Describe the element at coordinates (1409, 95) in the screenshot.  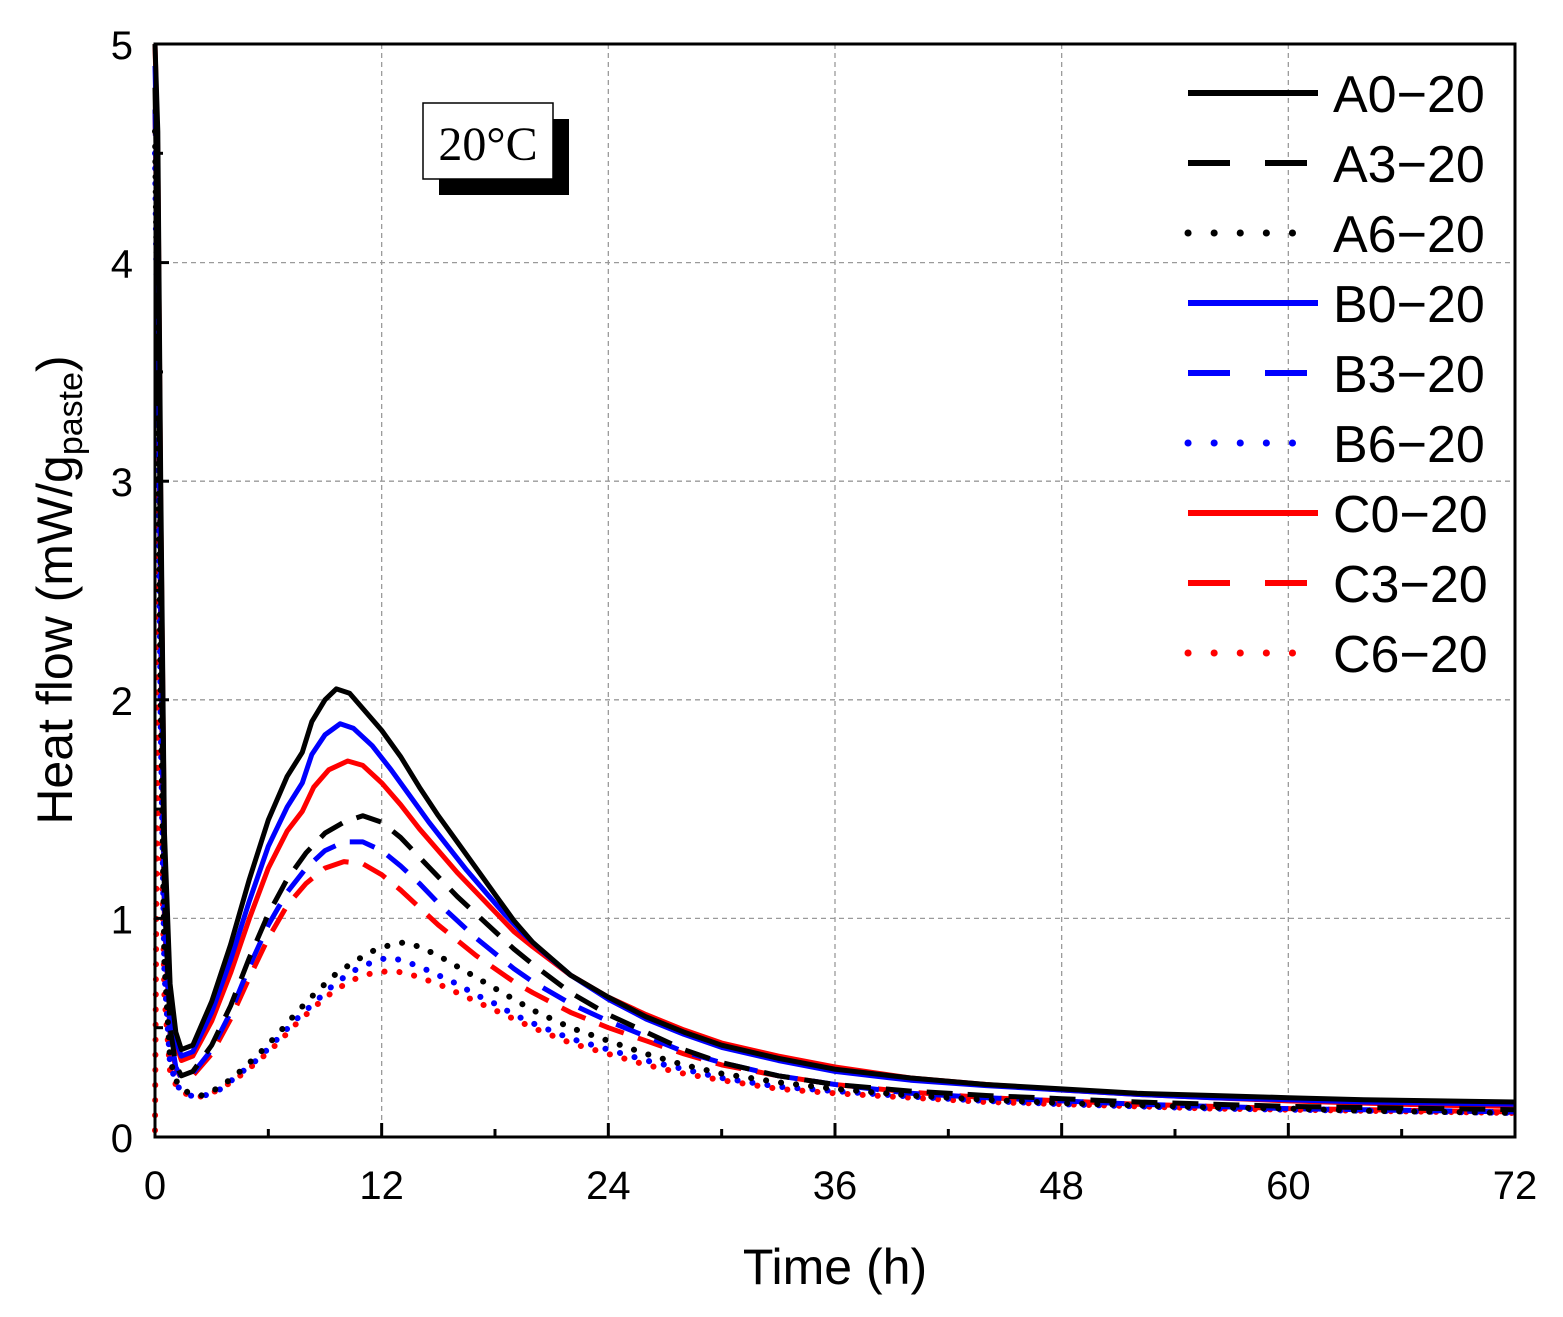
I see `legend-label: A0−20` at that location.